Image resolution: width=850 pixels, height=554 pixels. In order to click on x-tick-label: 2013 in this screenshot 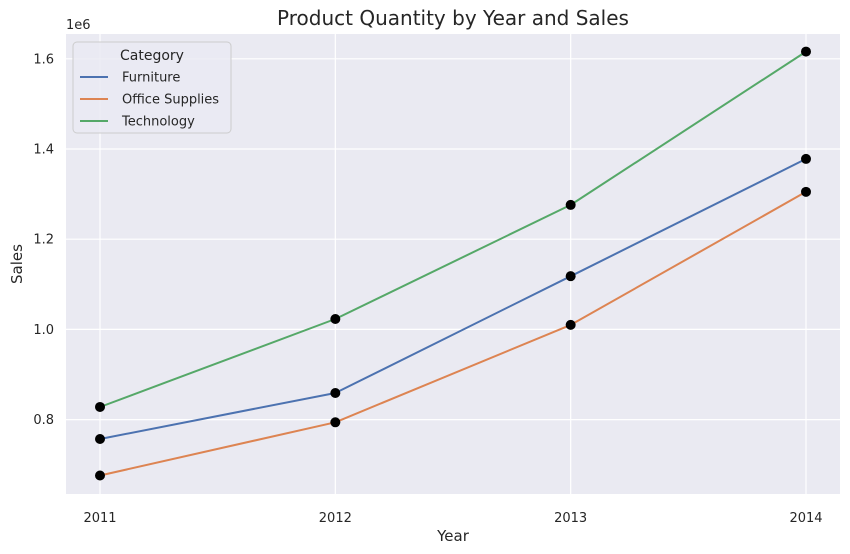, I will do `click(570, 518)`.